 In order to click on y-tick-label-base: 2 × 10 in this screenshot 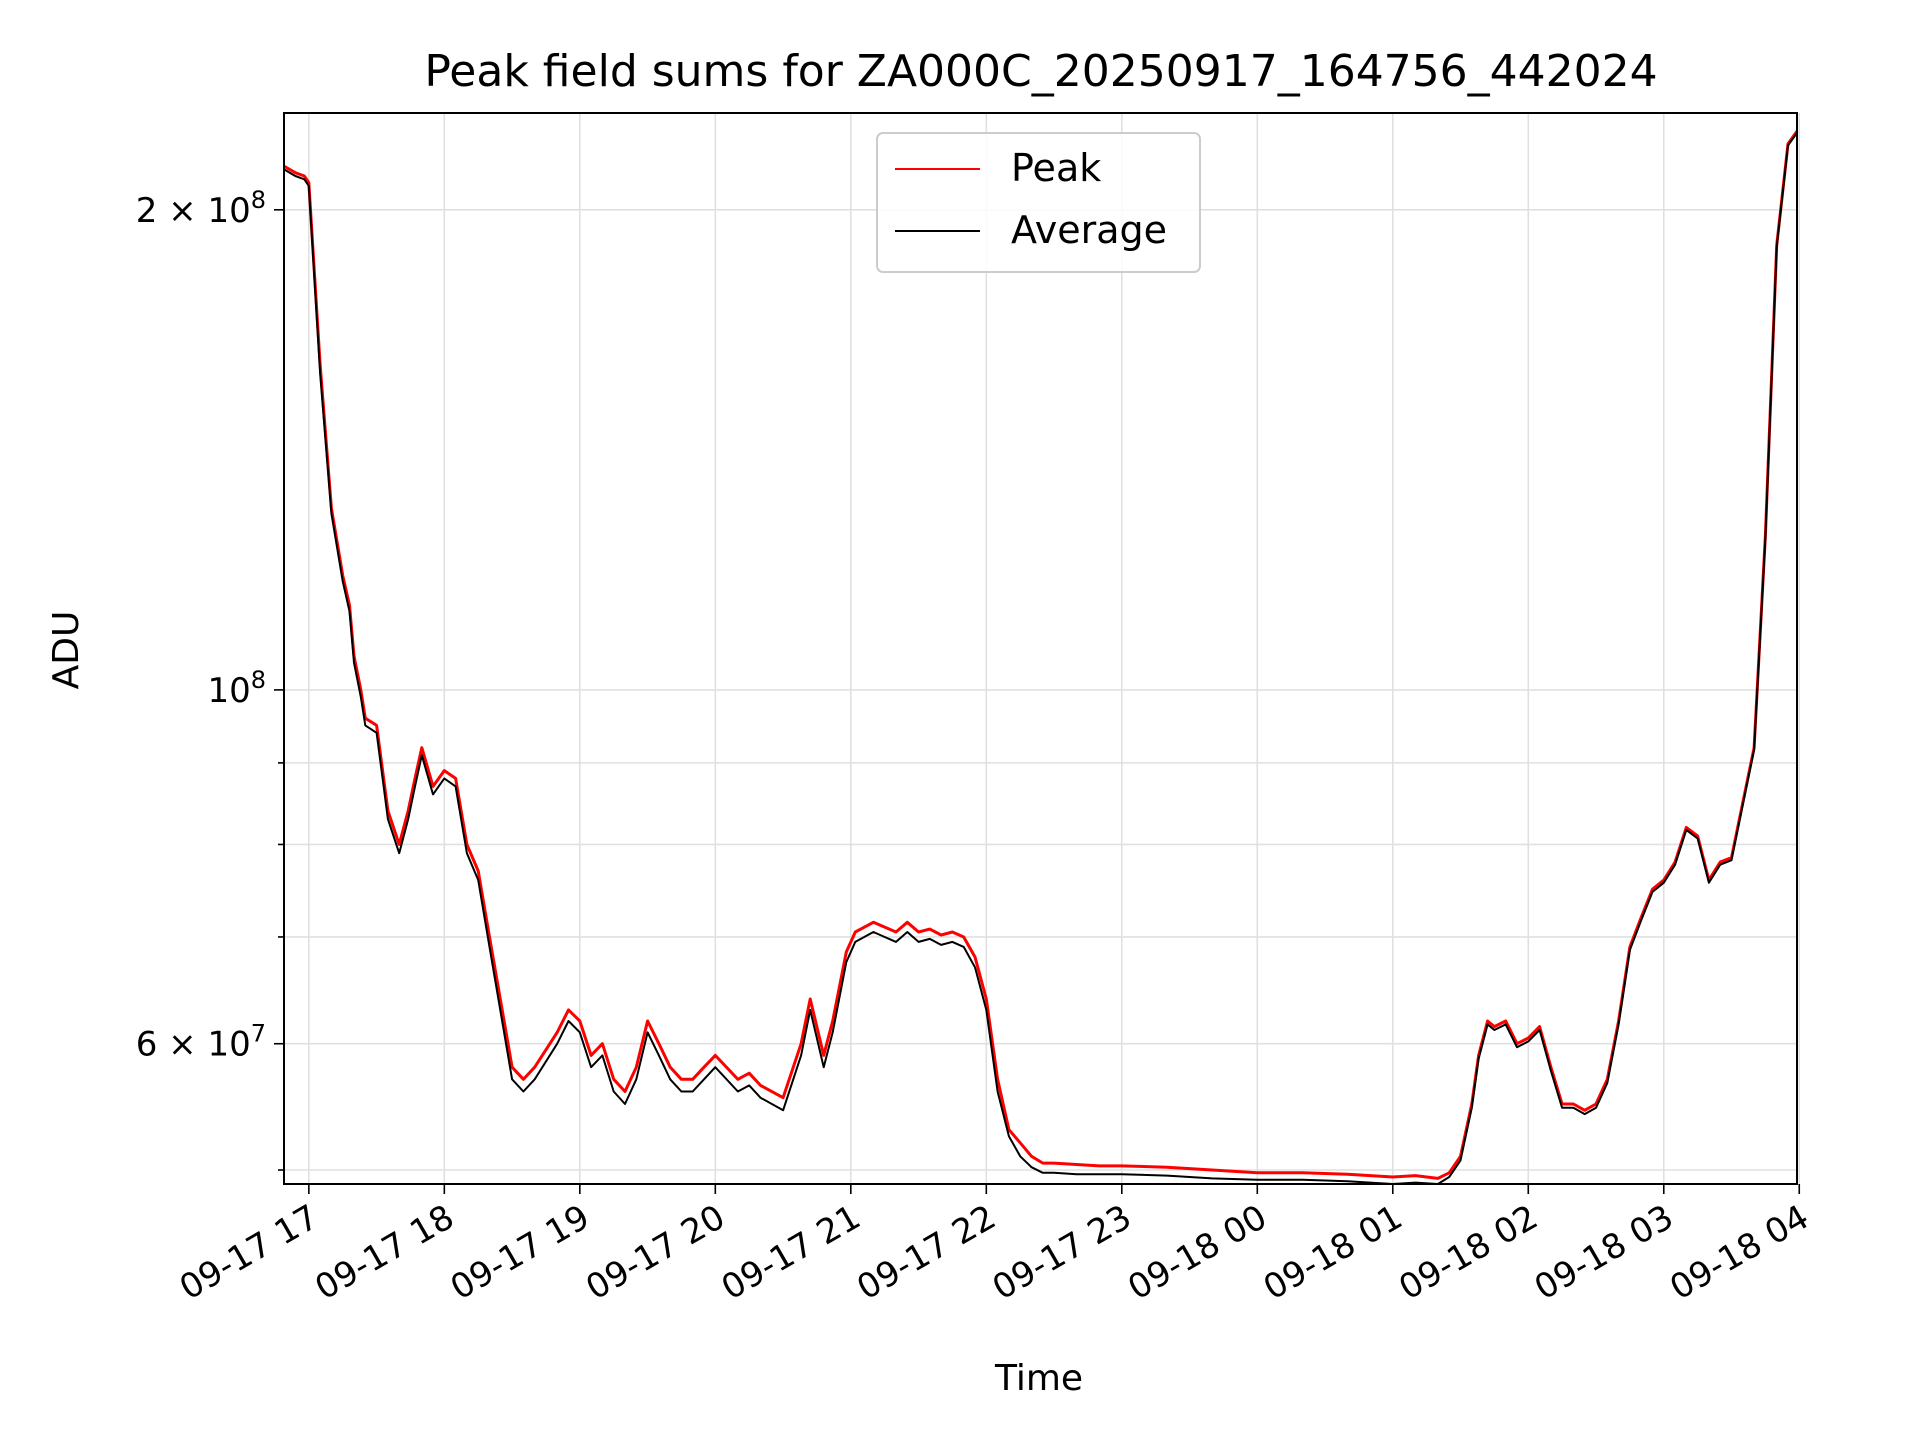, I will do `click(193, 211)`.